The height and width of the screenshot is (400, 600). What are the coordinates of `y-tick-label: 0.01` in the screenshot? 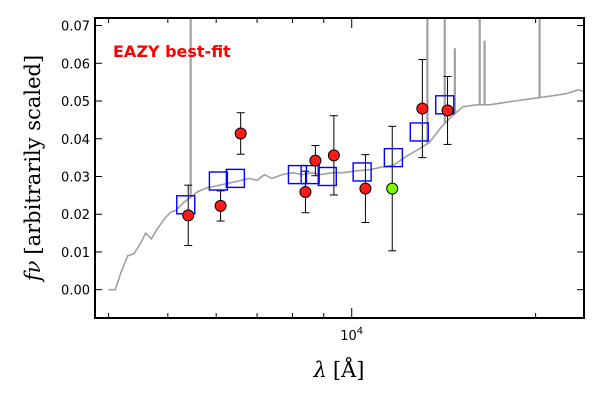 It's located at (75, 253).